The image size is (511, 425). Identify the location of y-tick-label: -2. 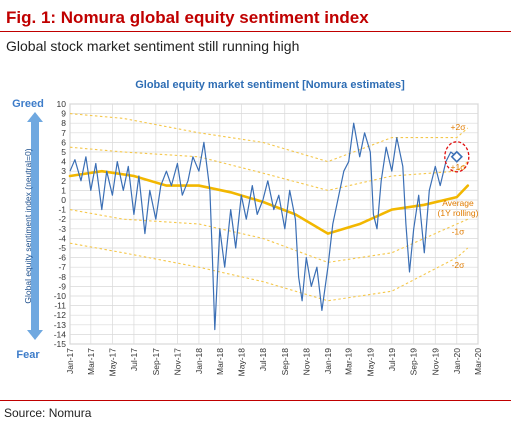
(62, 219).